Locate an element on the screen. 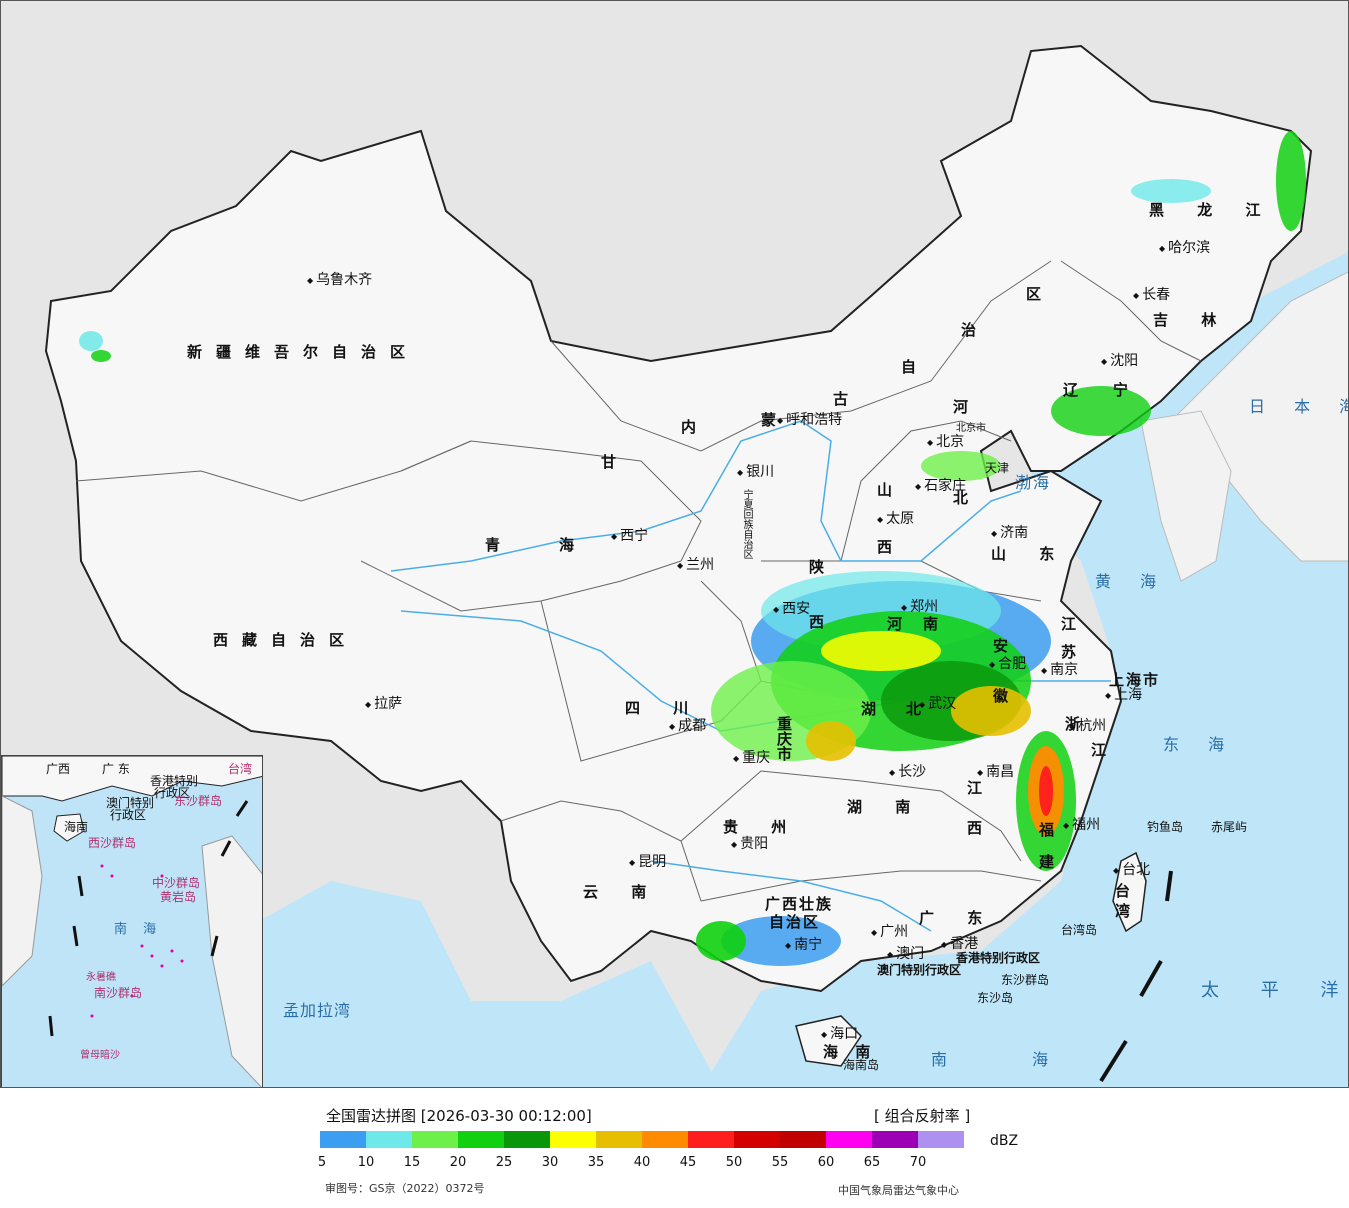  inset-svg is located at coordinates (132, 921).